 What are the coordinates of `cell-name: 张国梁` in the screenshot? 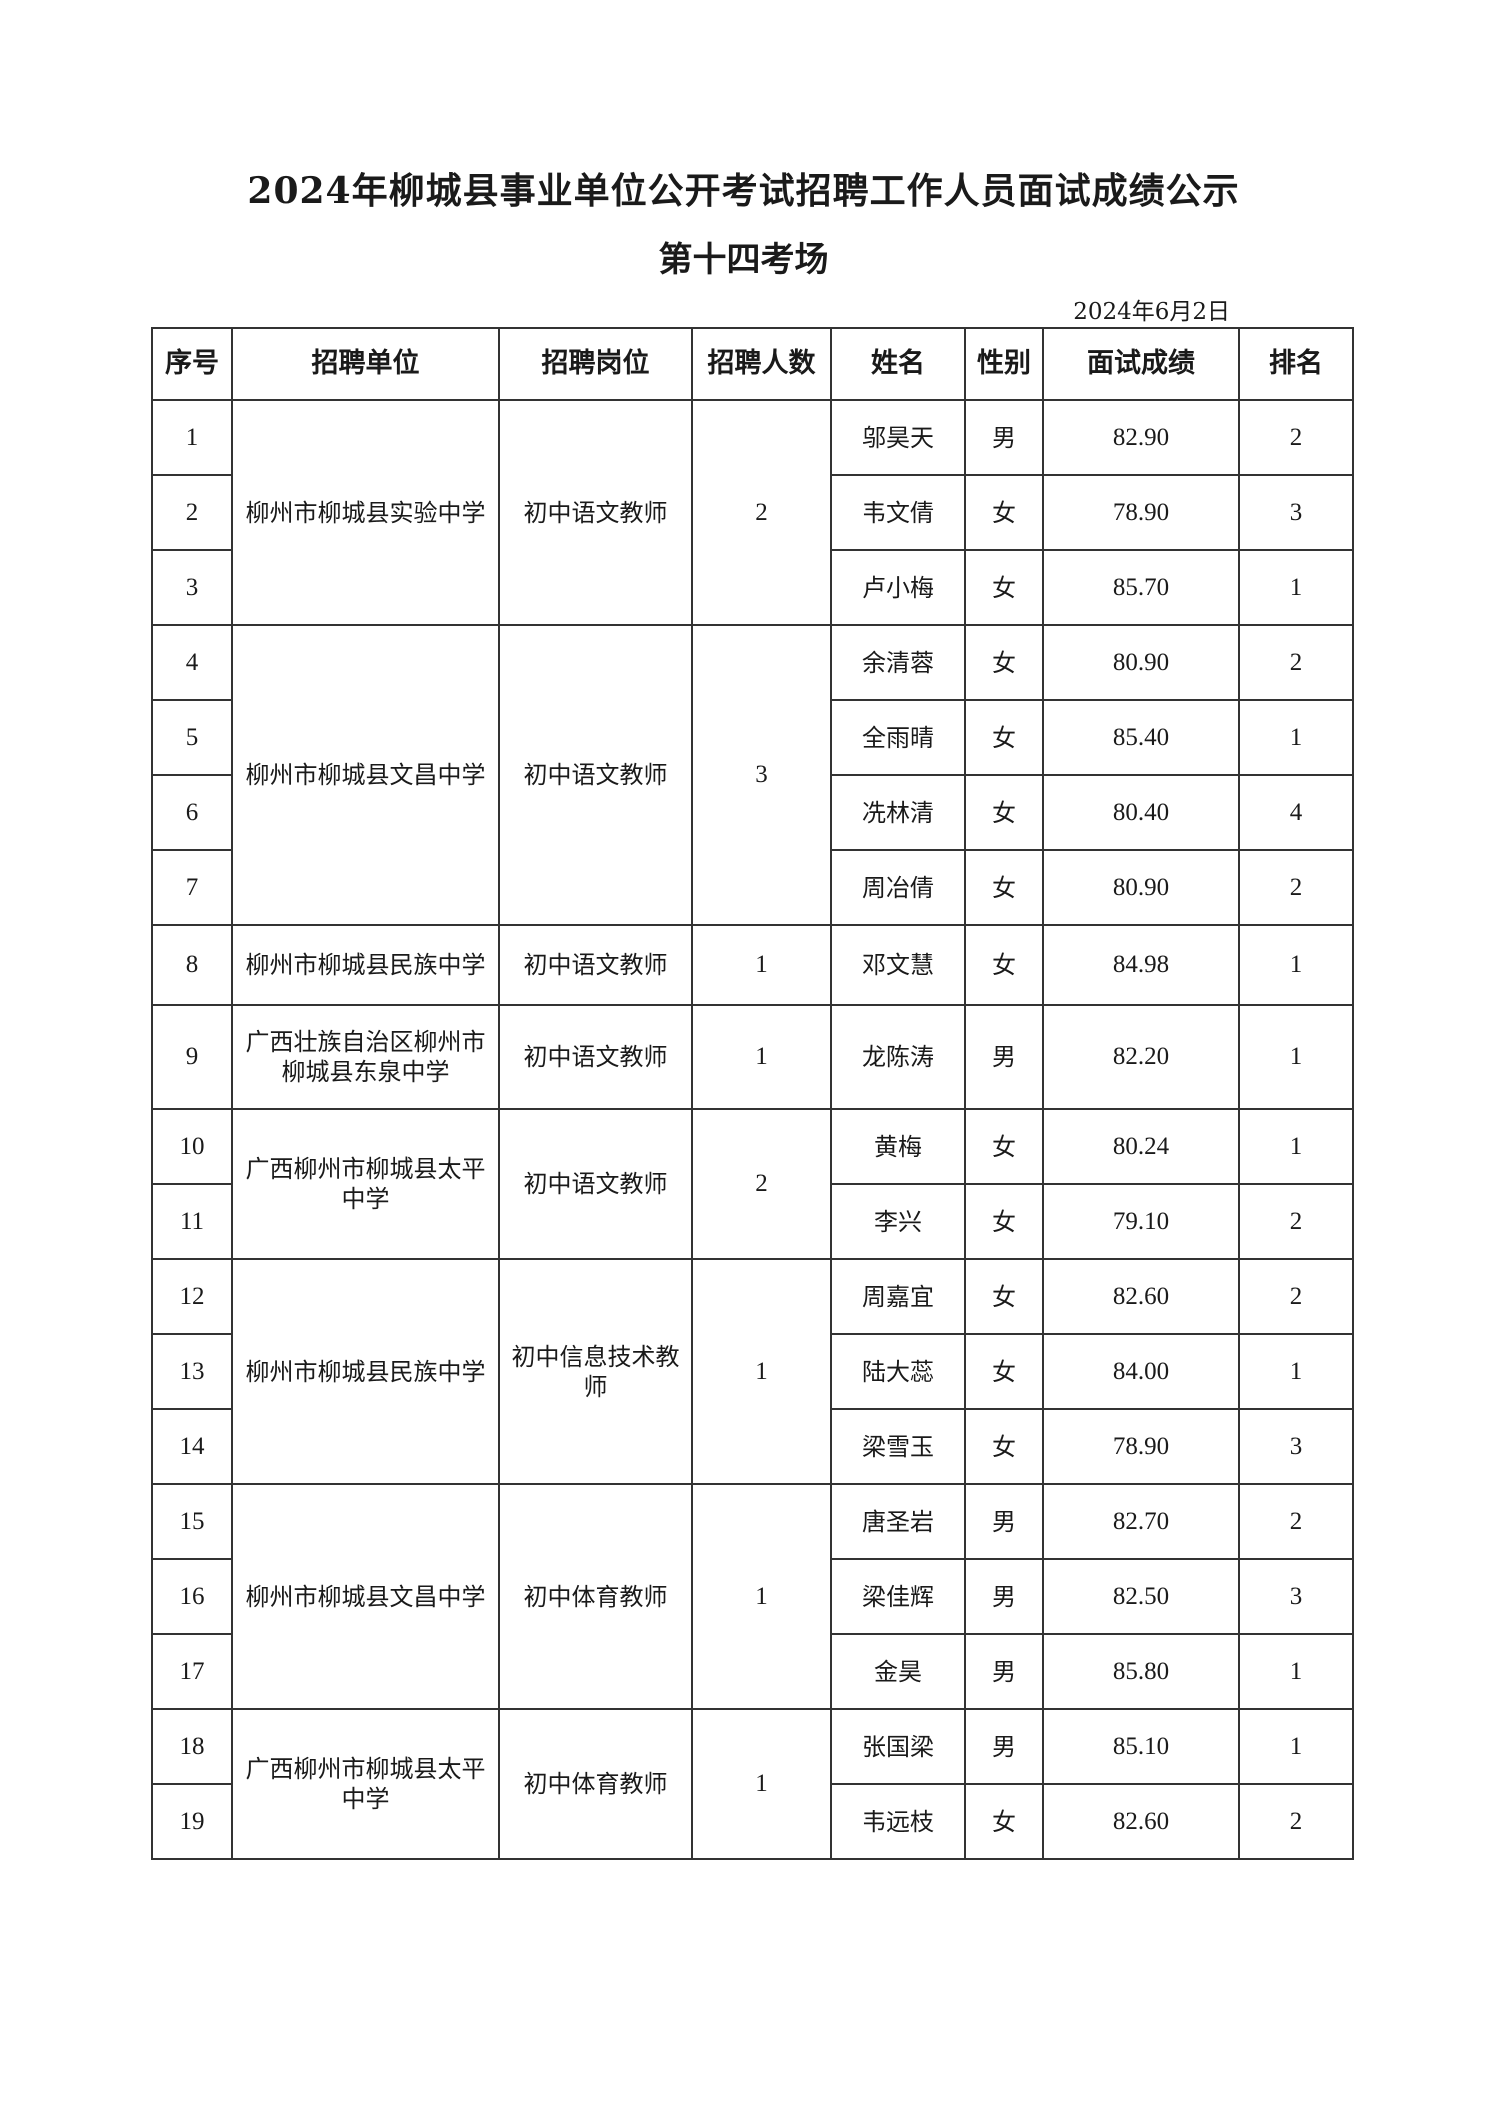 It's located at (898, 1746).